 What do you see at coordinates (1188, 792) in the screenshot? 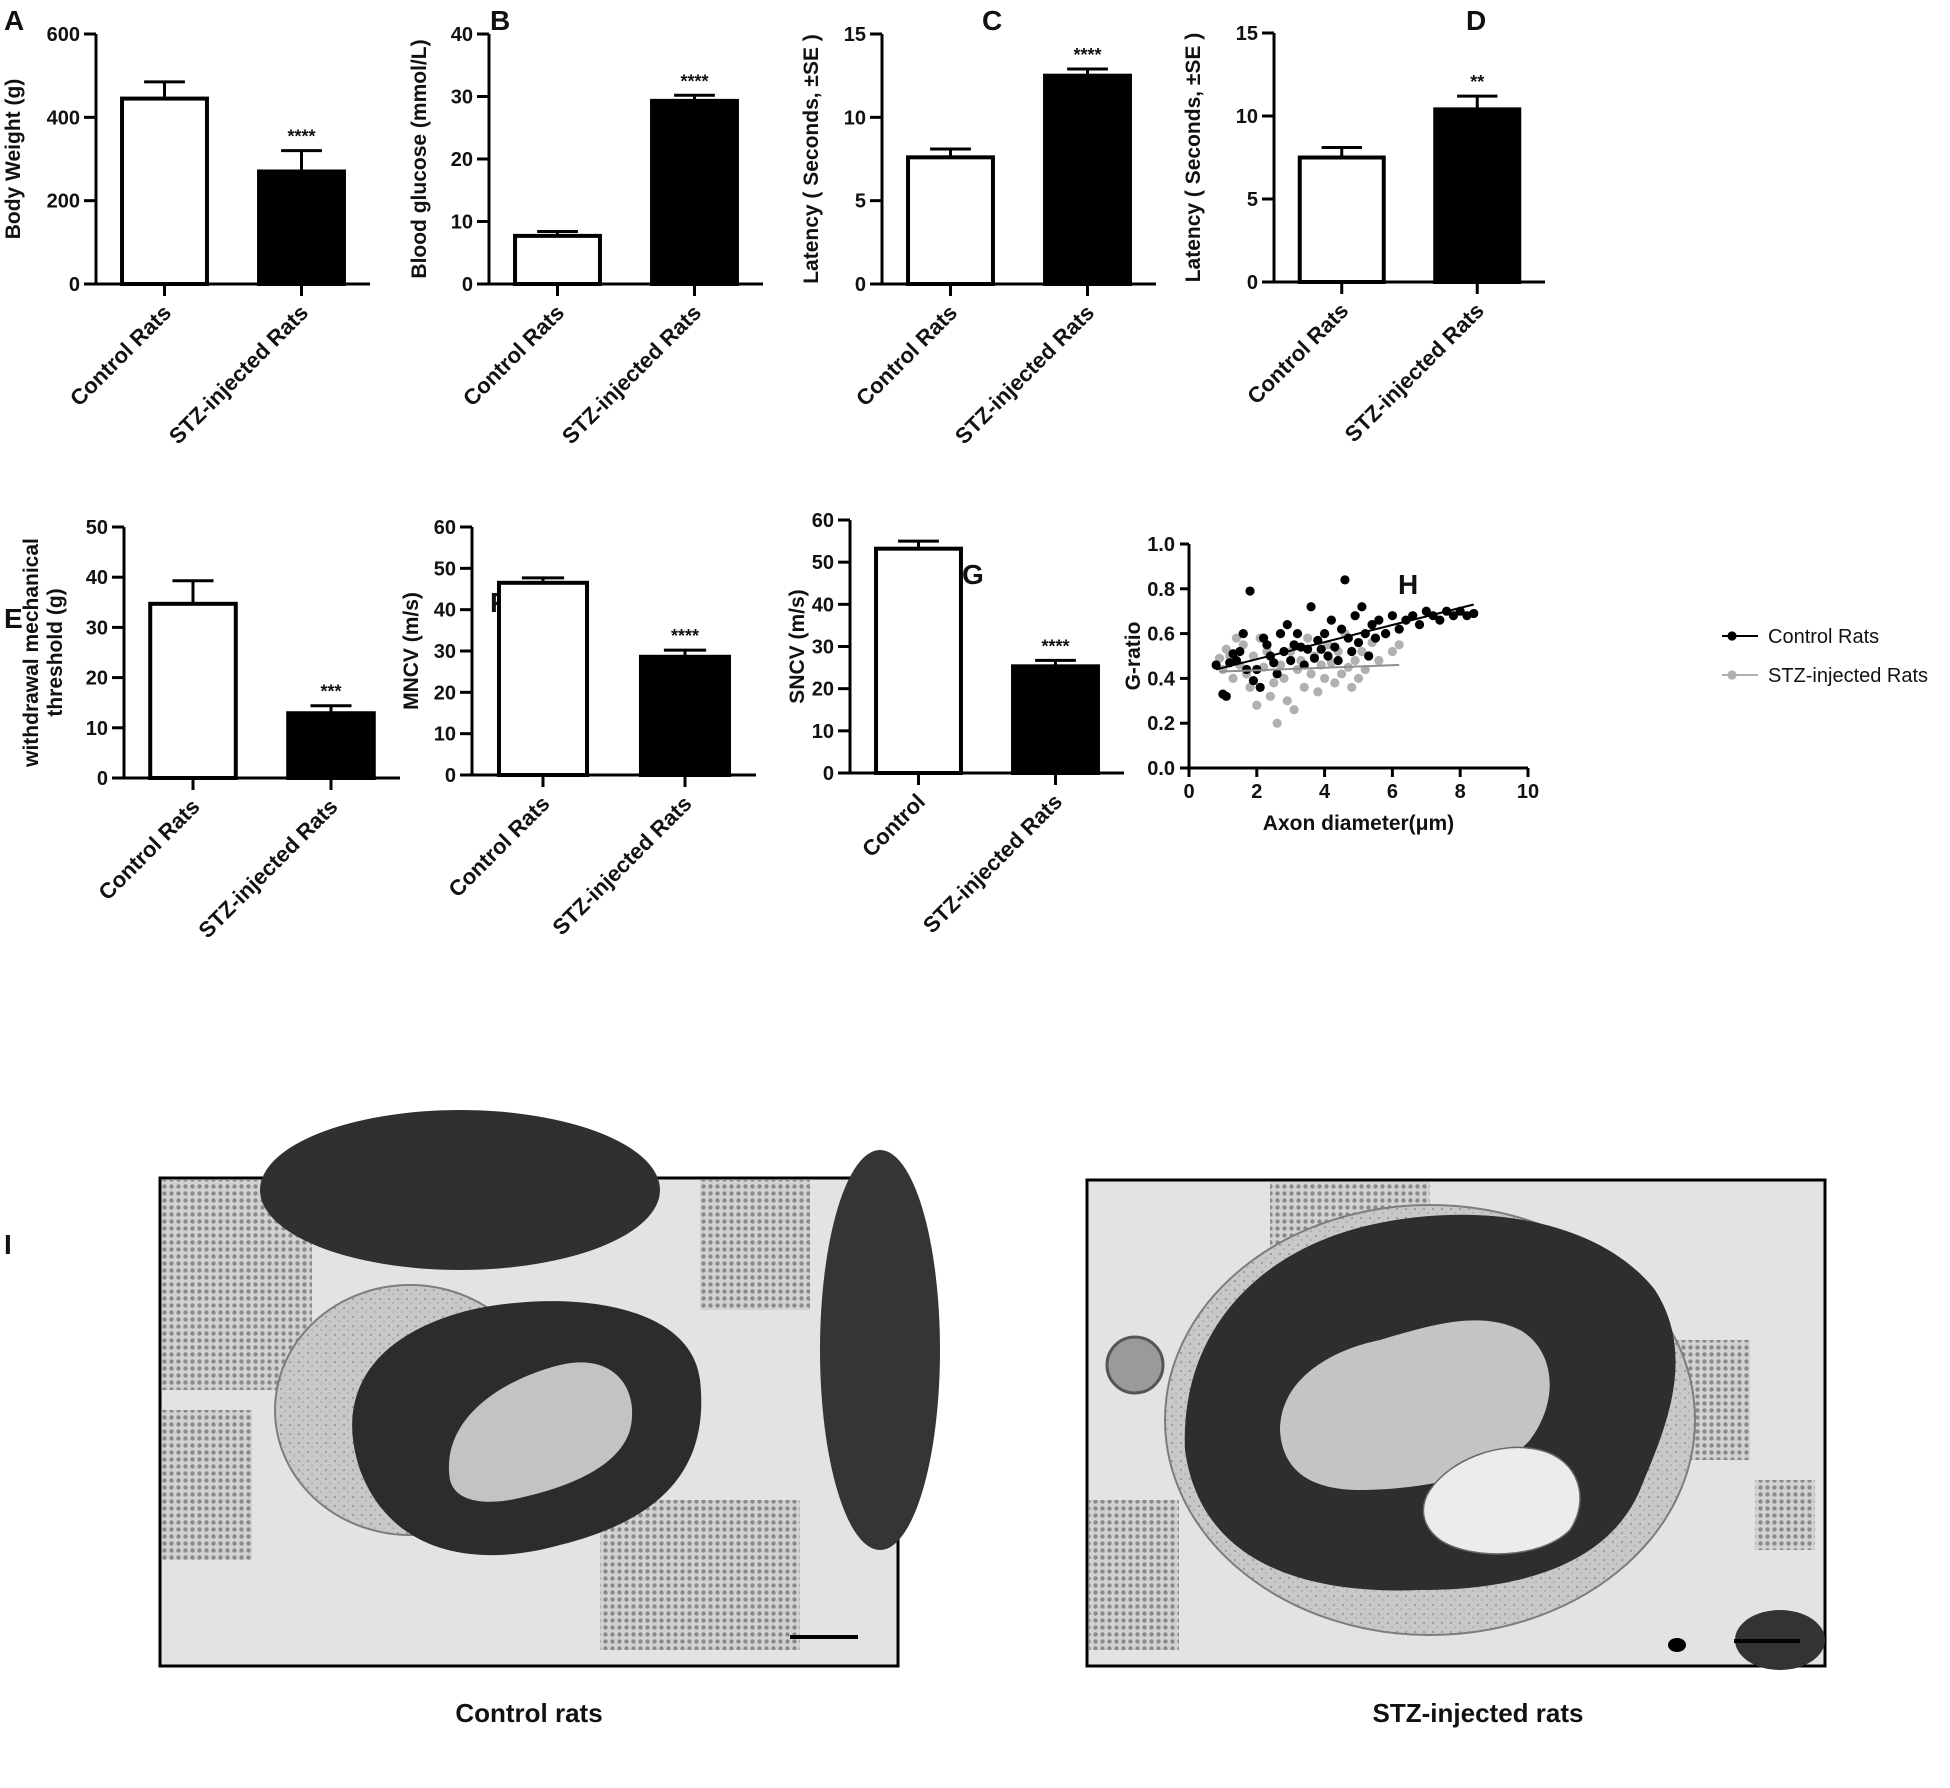
I see `x-tick-label: 0` at bounding box center [1188, 792].